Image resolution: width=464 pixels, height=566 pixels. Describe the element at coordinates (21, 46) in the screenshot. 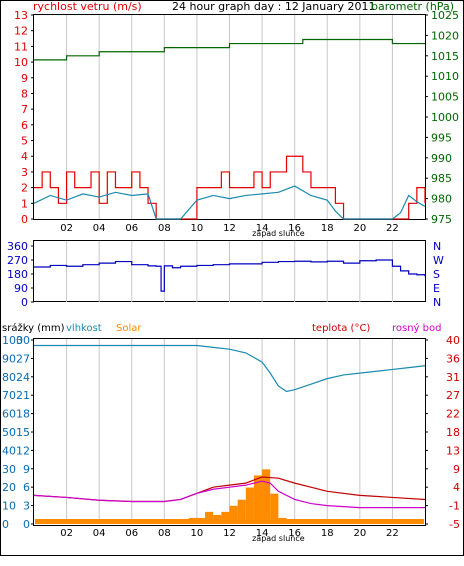

I see `wind-tick-label: 11` at that location.